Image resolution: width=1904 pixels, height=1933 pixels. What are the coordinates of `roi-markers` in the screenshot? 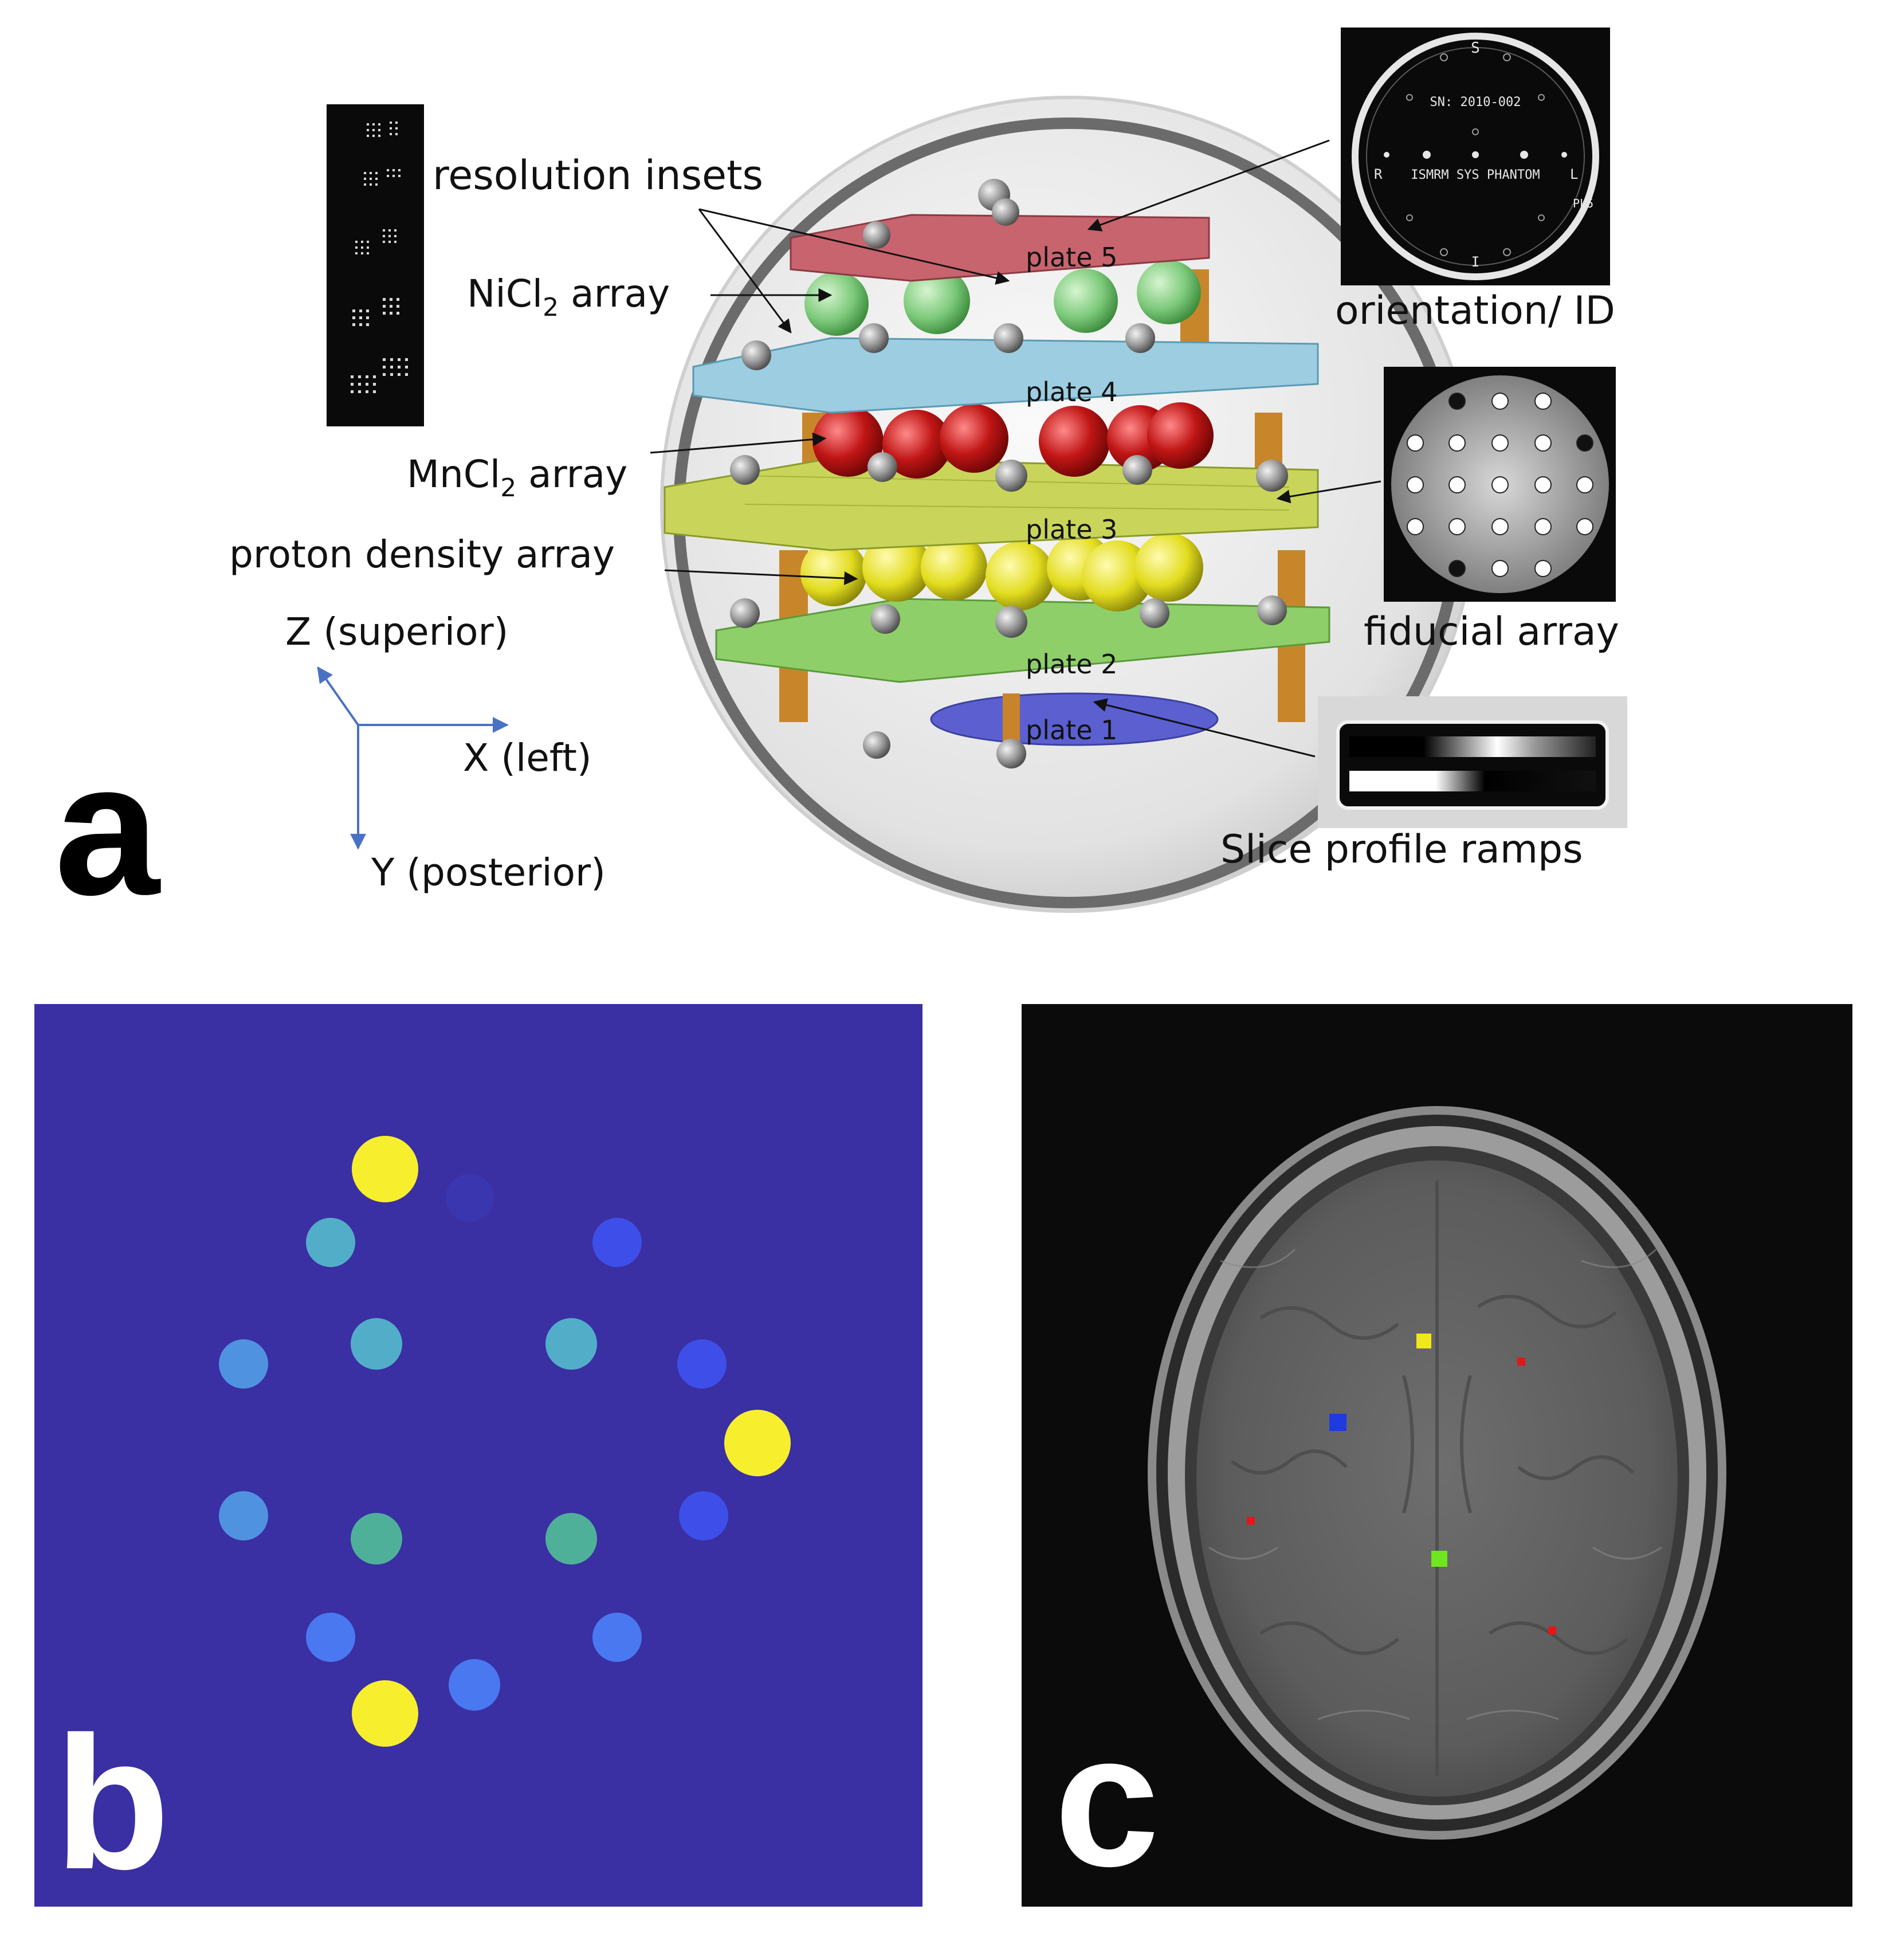 It's located at (1401, 1484).